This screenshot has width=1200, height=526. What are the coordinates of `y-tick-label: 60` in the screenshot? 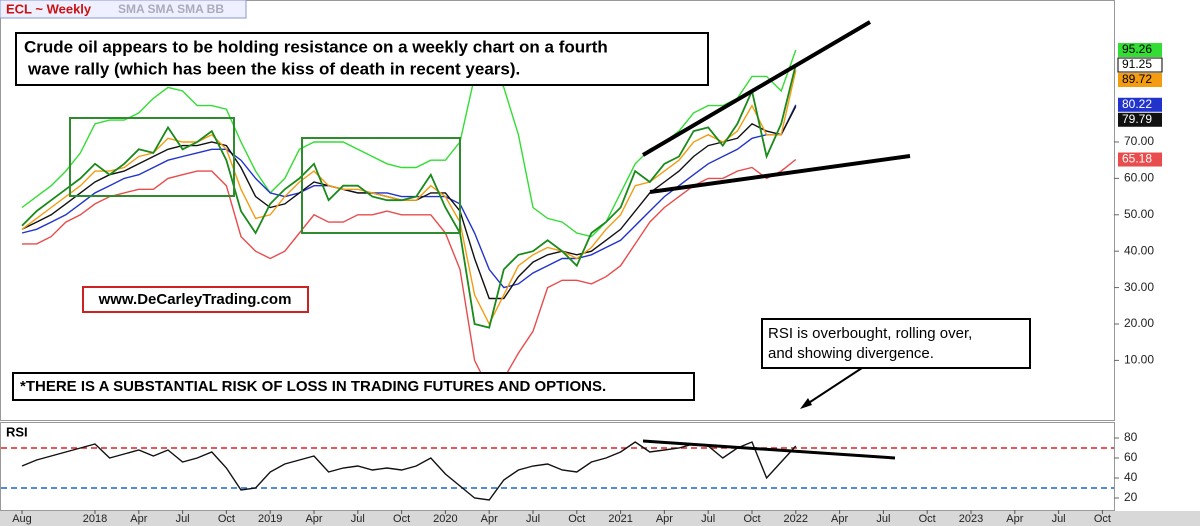 It's located at (1131, 457).